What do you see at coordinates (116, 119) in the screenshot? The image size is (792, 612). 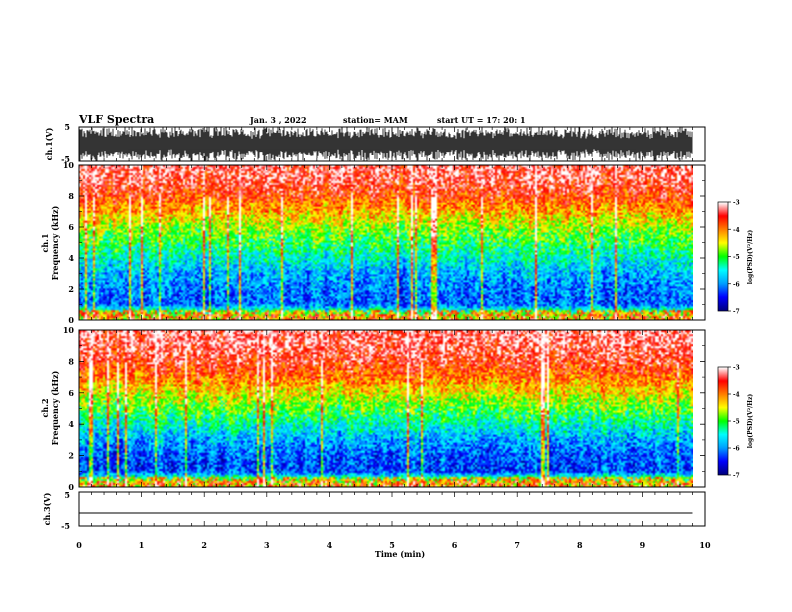 I see `figure-title: VLF Spectra` at bounding box center [116, 119].